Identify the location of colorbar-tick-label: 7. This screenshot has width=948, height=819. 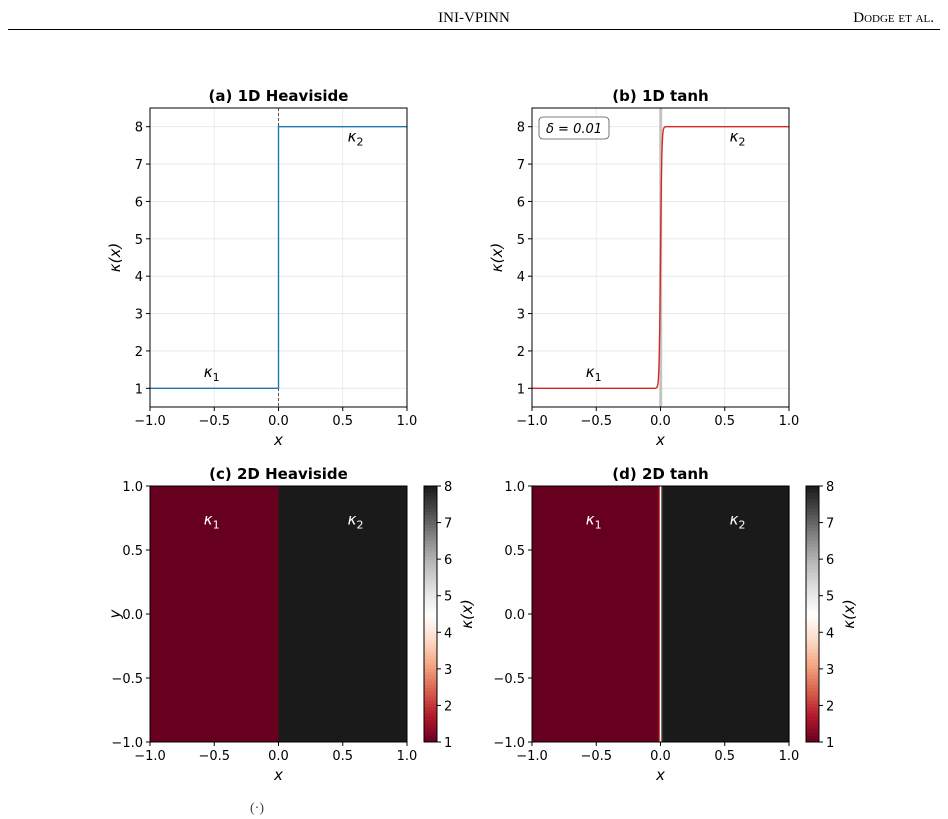
(448, 524).